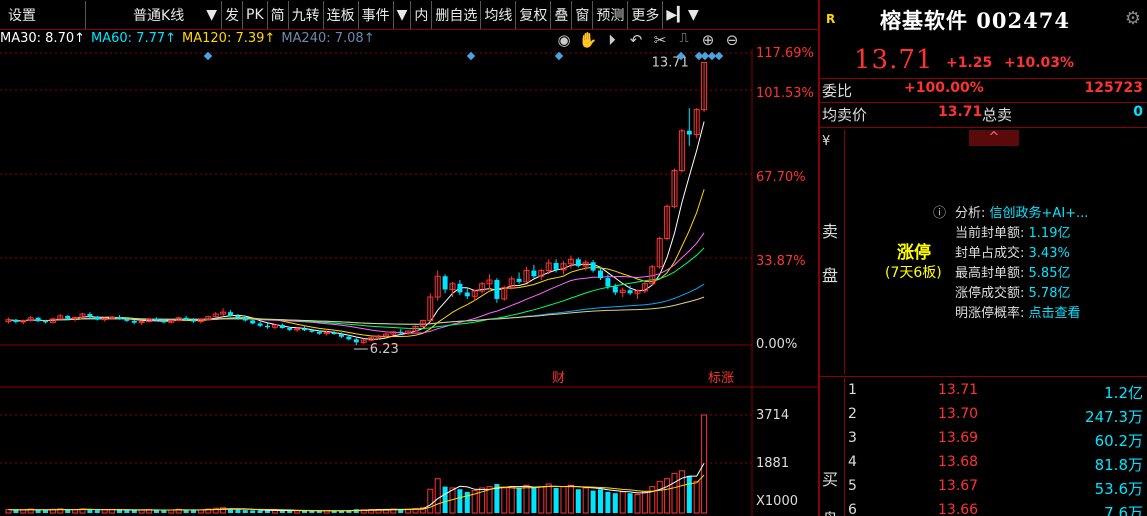  I want to click on book-row: 4 13.68 81.8万, so click(983, 466).